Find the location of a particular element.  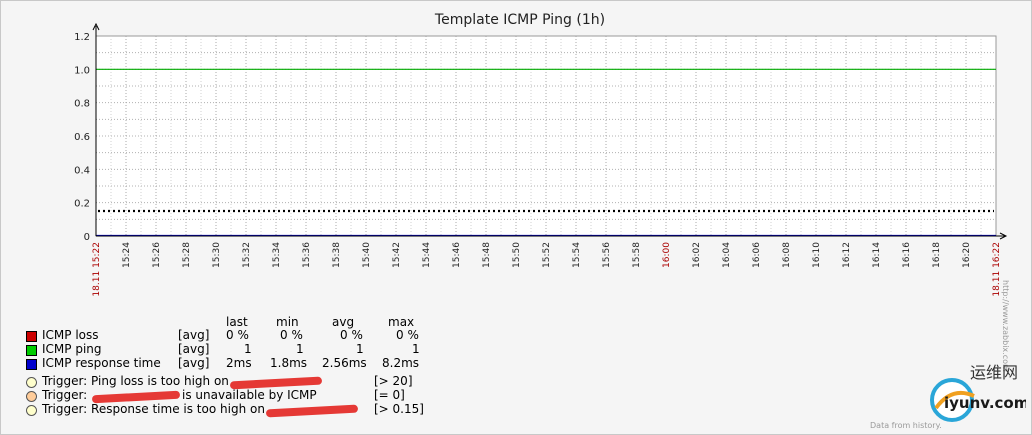

legend-name-response: ICMP response time is located at coordinates (101, 363).